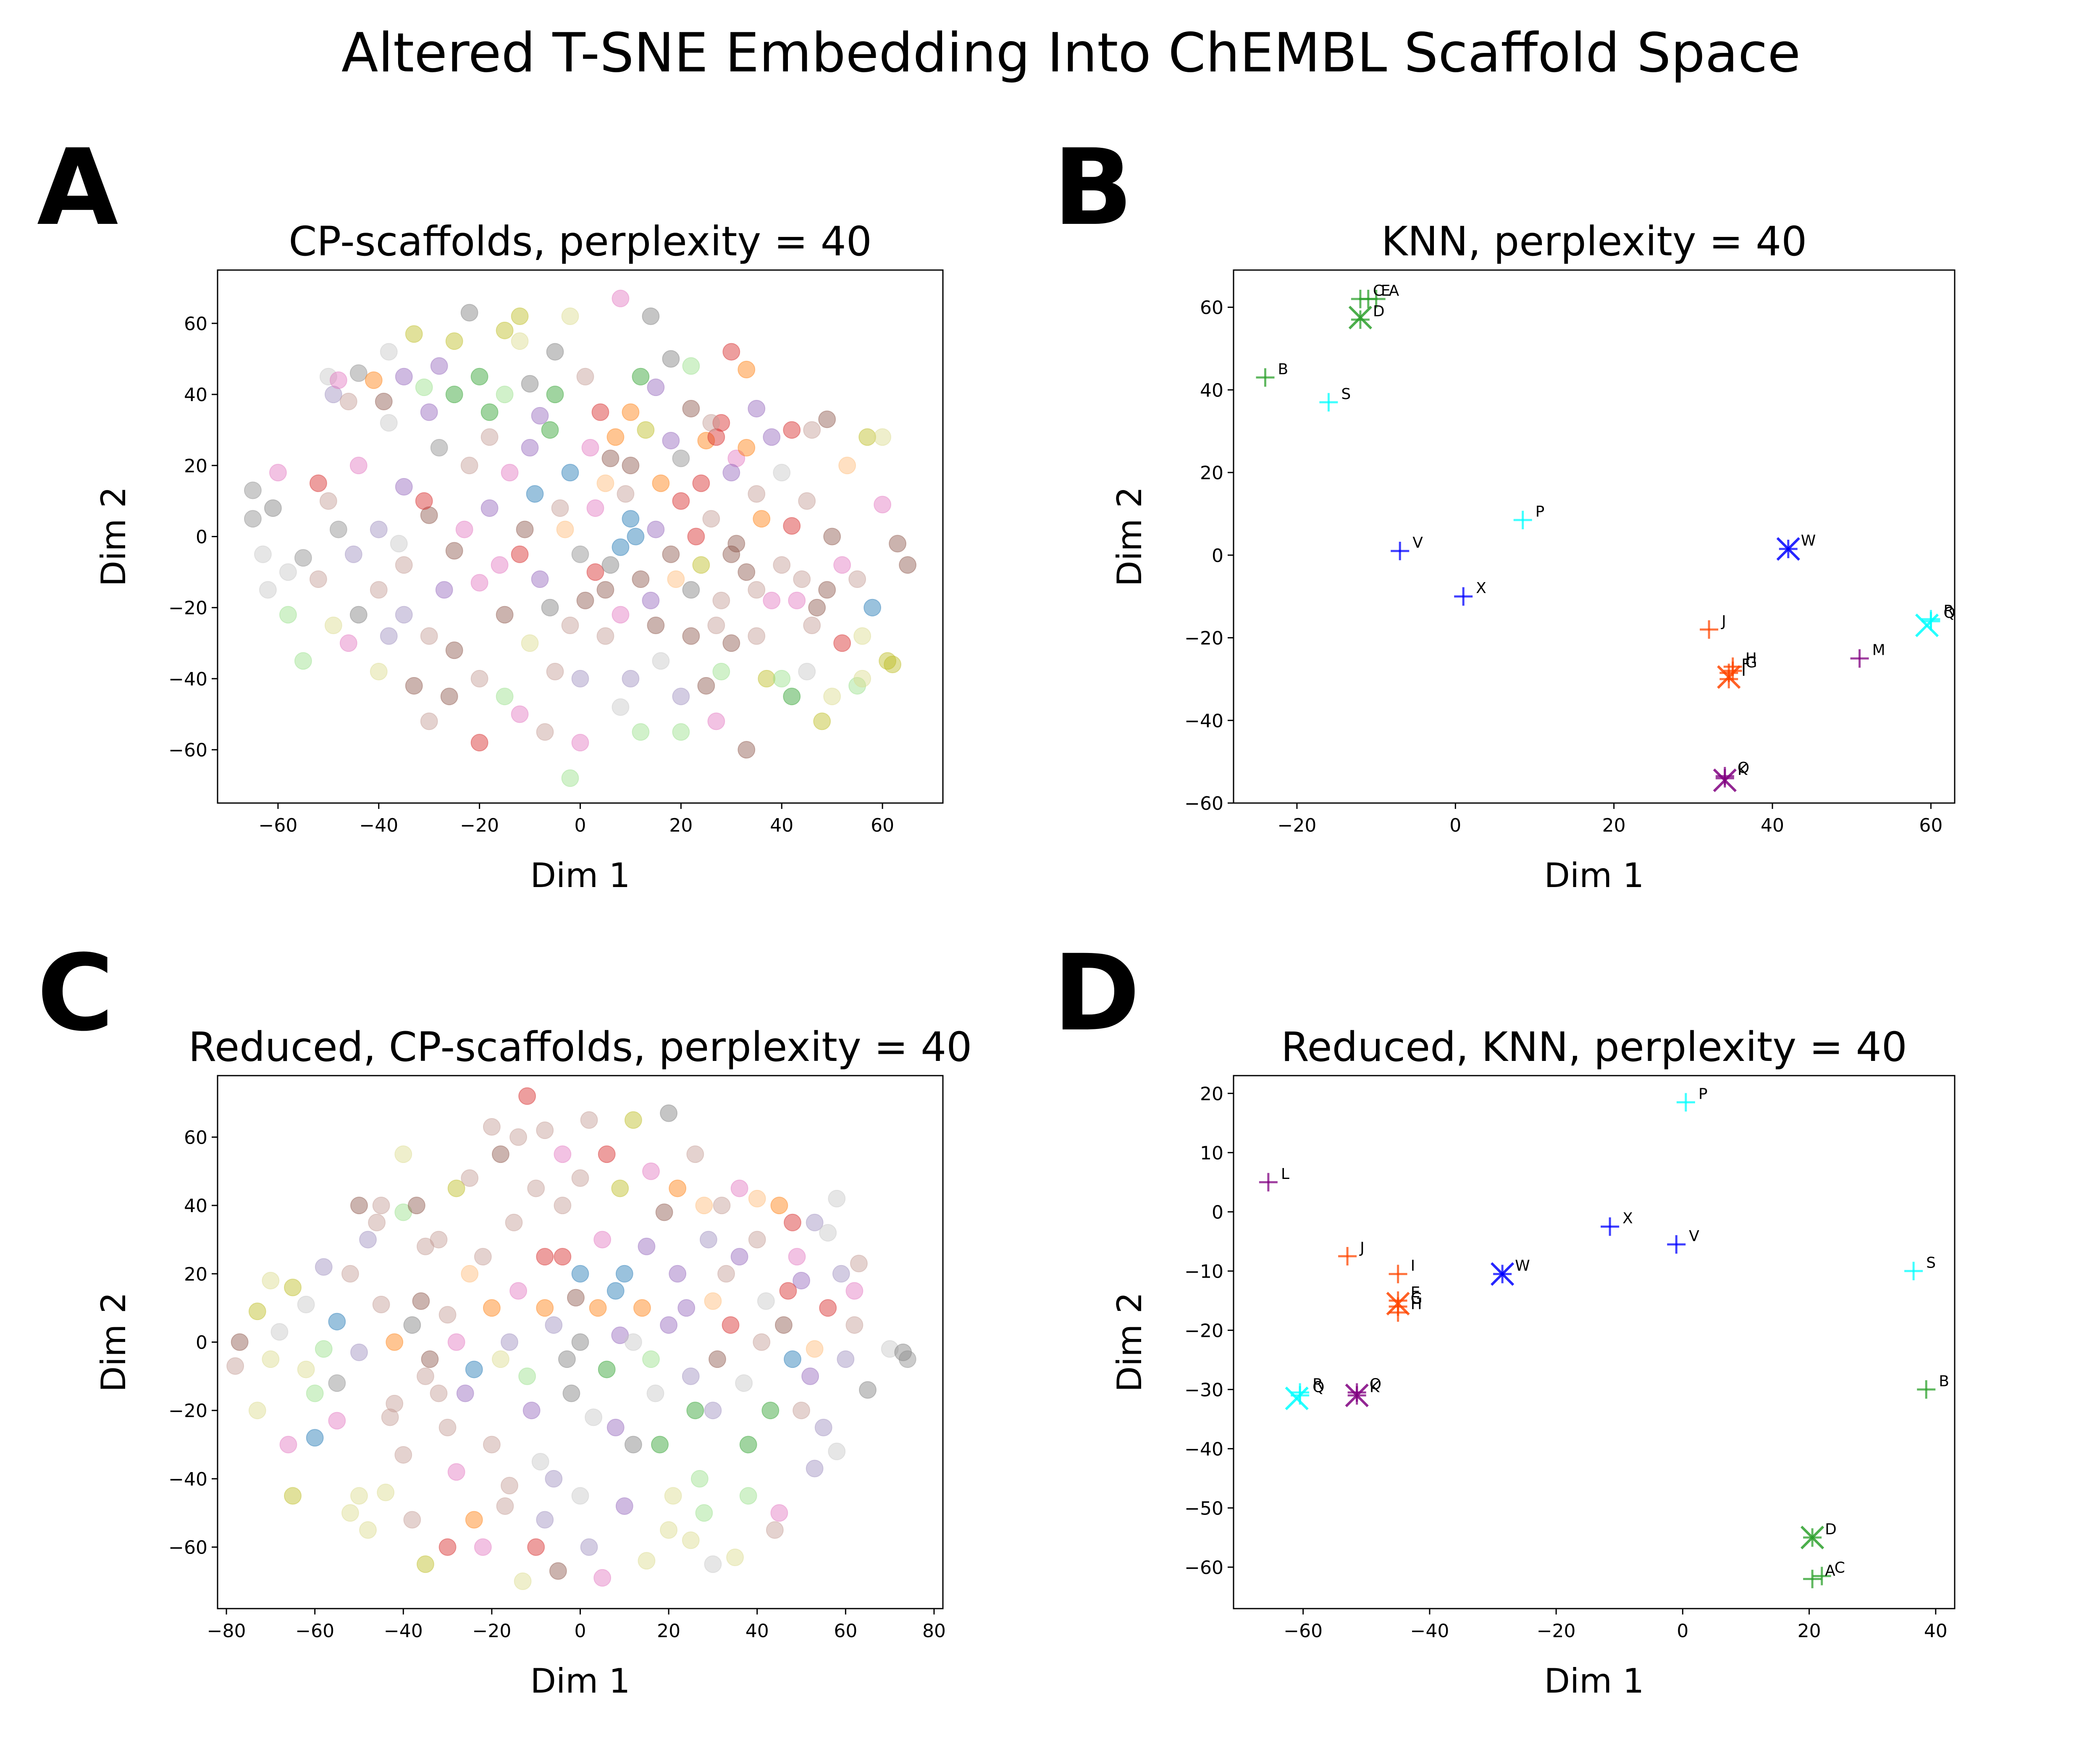 This screenshot has height=1764, width=2100. I want to click on y-ticks: −60 −50 −40 −30 −20 −10 0 10 20, so click(1209, 1330).